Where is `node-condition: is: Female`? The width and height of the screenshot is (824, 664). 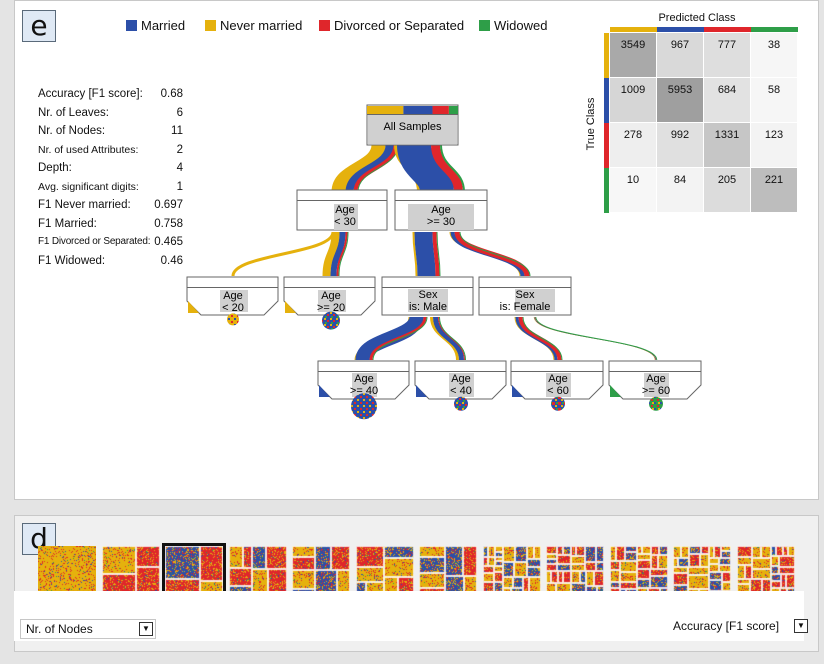
node-condition: is: Female is located at coordinates (525, 307).